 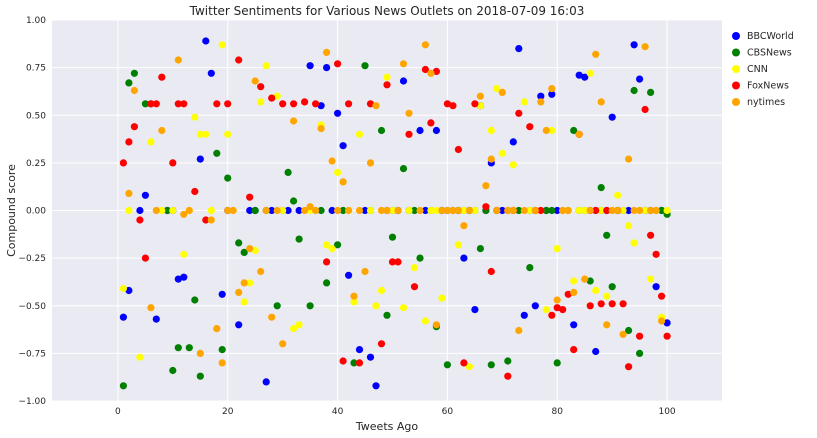 What do you see at coordinates (36, 21) in the screenshot?
I see `y-tick-label: 1.00` at bounding box center [36, 21].